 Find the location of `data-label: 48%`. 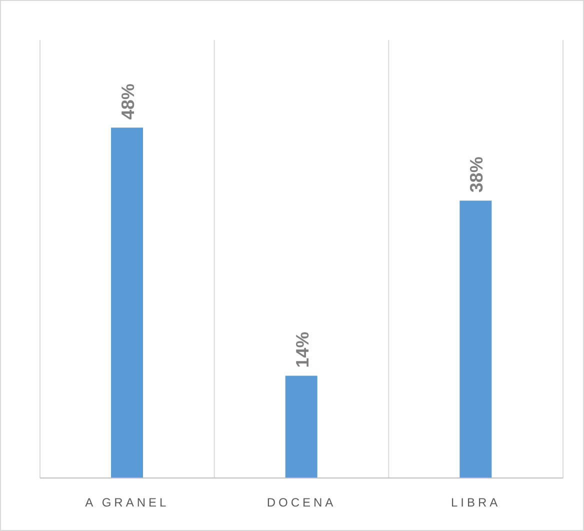

data-label: 48% is located at coordinates (128, 102).